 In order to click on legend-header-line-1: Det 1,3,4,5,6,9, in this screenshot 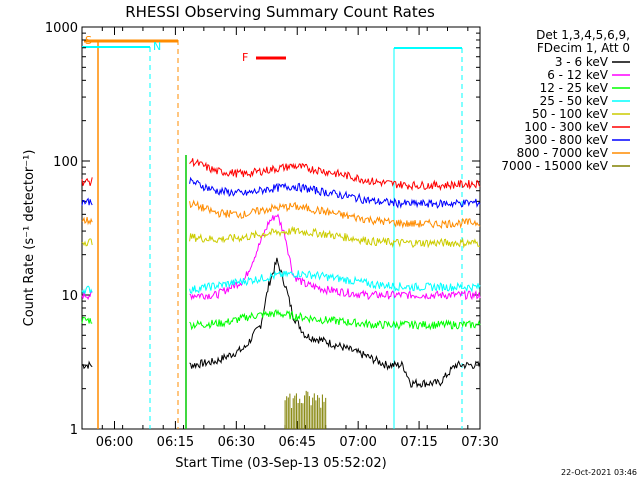, I will do `click(583, 35)`.